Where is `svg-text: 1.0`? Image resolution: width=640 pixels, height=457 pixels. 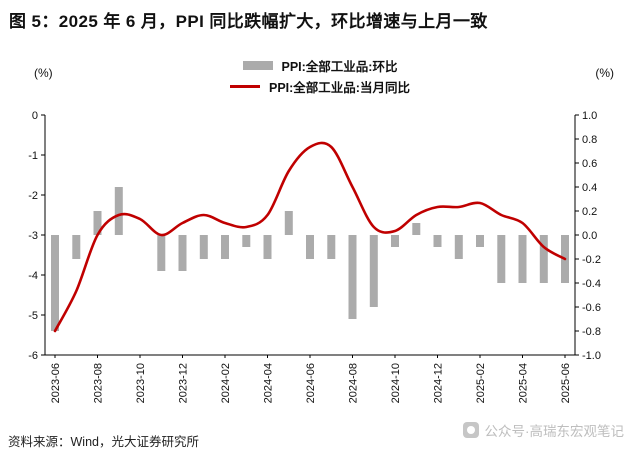 svg-text: 1.0 is located at coordinates (589, 116).